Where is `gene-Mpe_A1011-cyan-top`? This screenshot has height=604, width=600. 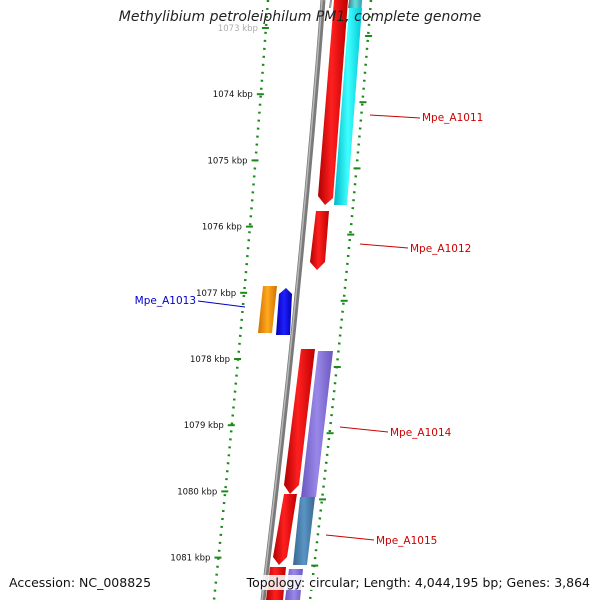
gene-Mpe_A1011-cyan-top is located at coordinates (355, 4).